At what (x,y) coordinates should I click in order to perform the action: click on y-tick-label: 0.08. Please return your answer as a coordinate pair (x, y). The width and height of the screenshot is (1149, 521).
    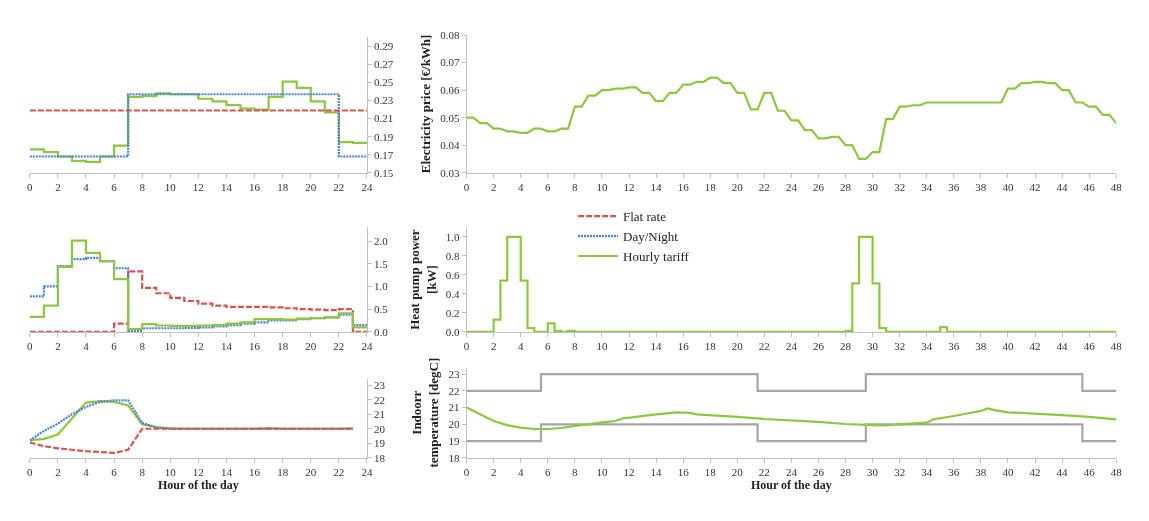
    Looking at the image, I should click on (450, 34).